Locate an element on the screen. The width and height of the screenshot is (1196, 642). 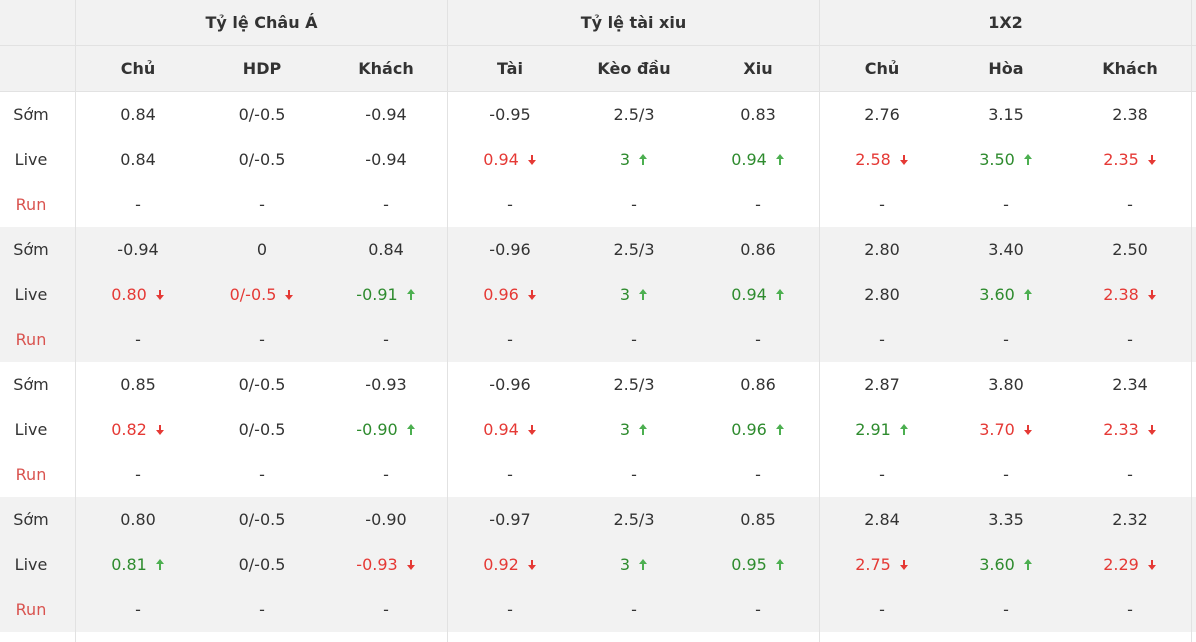
odds-cell-1x2-draw: 3.35 is located at coordinates (1006, 519).